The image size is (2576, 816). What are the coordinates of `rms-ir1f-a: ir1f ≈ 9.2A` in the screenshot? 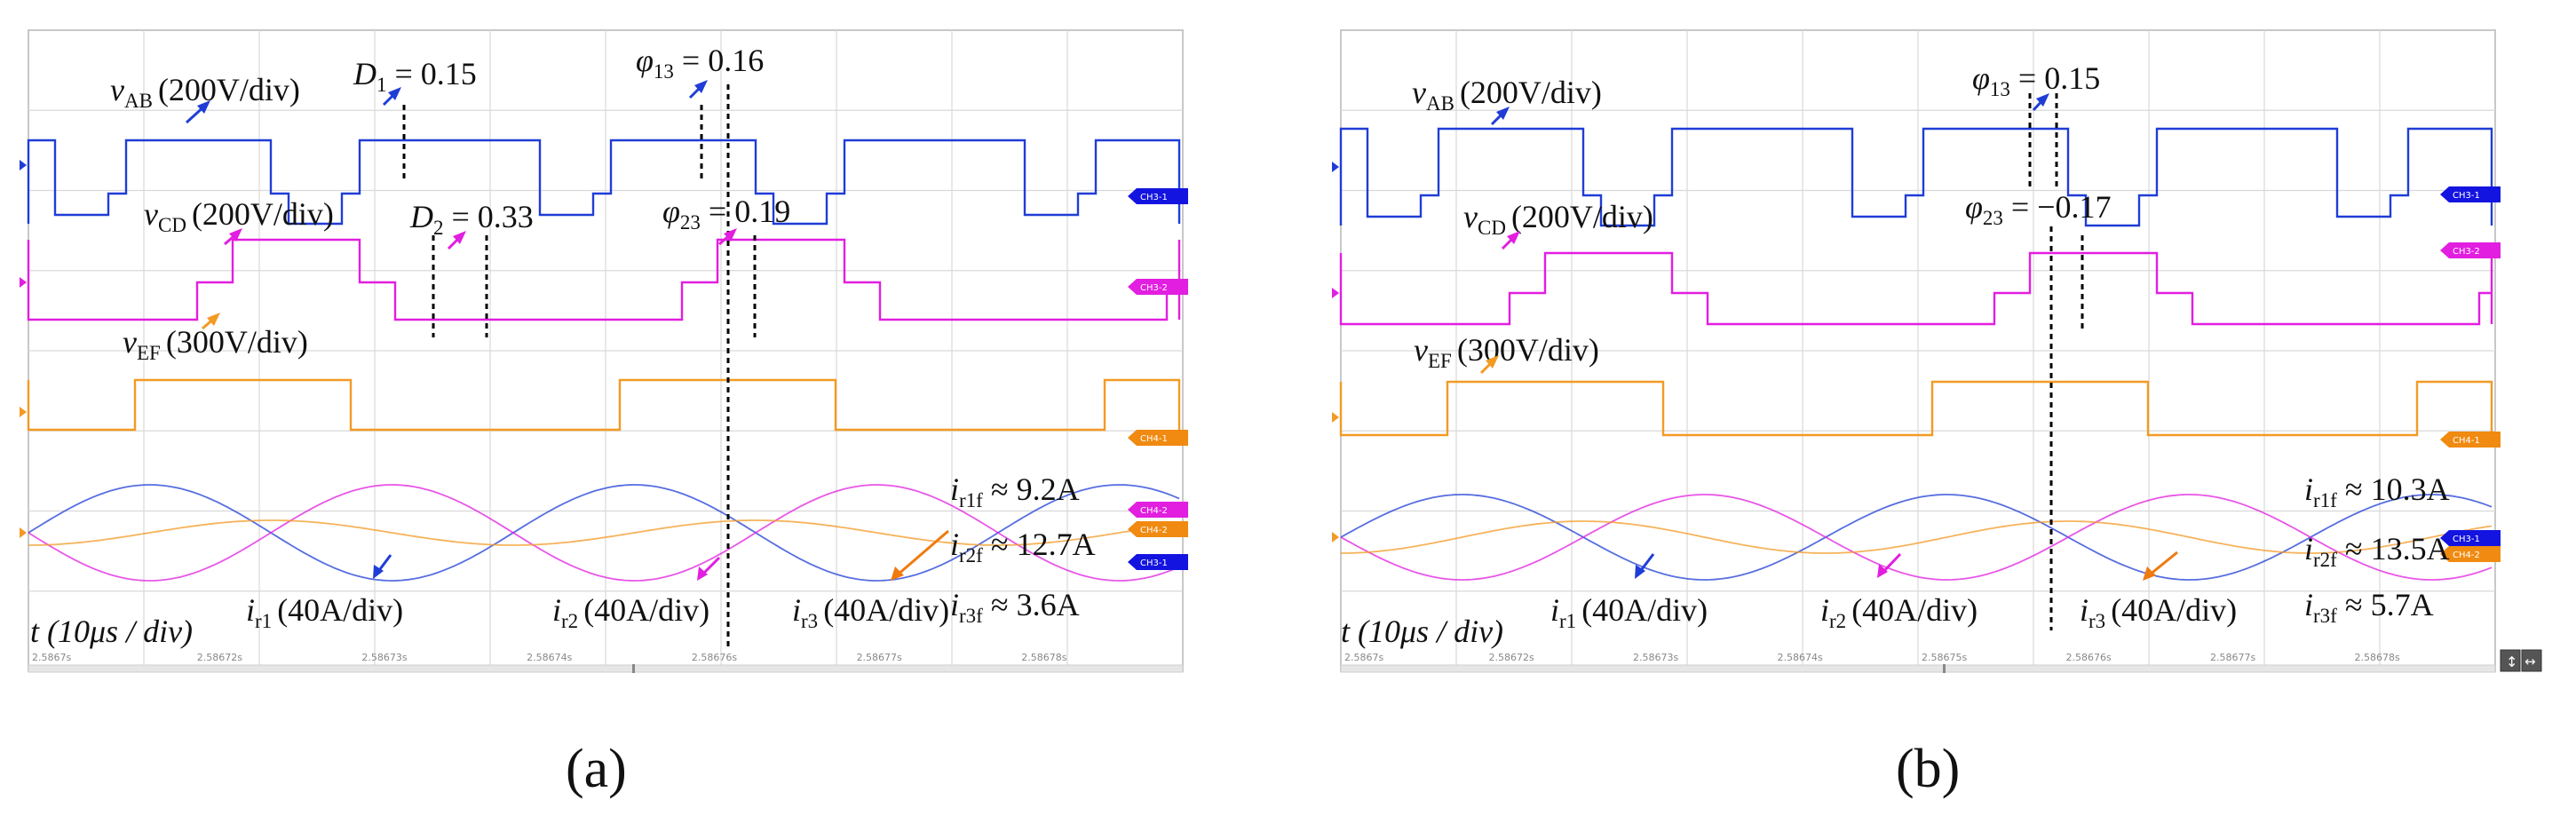 It's located at (1015, 491).